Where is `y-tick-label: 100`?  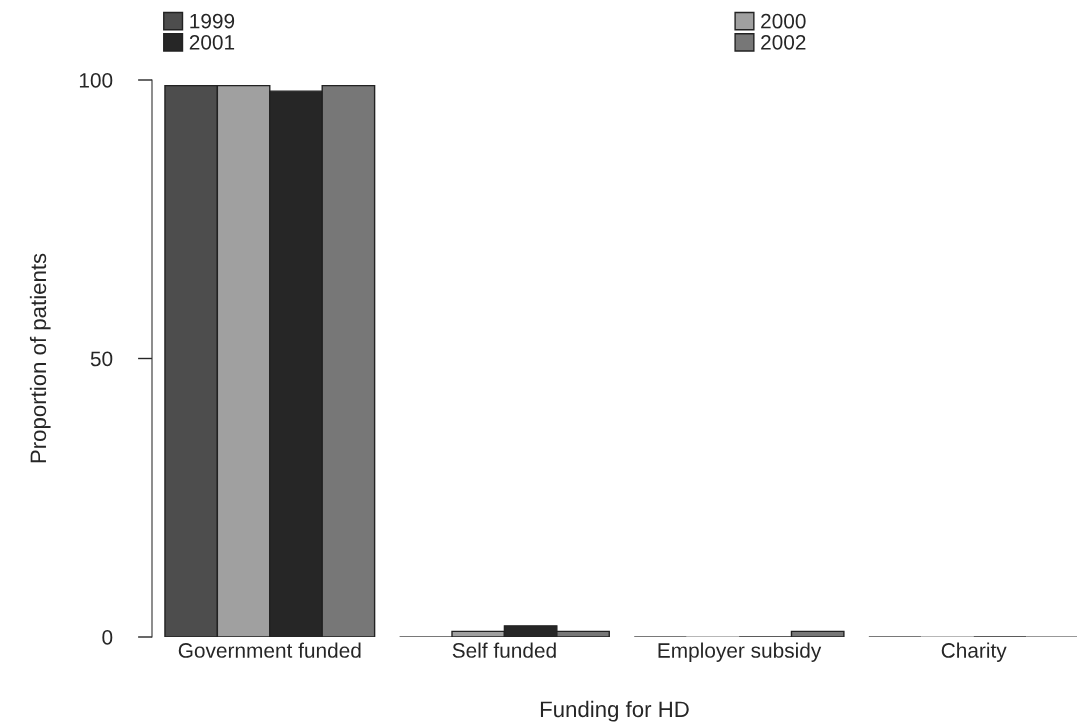
y-tick-label: 100 is located at coordinates (96, 80).